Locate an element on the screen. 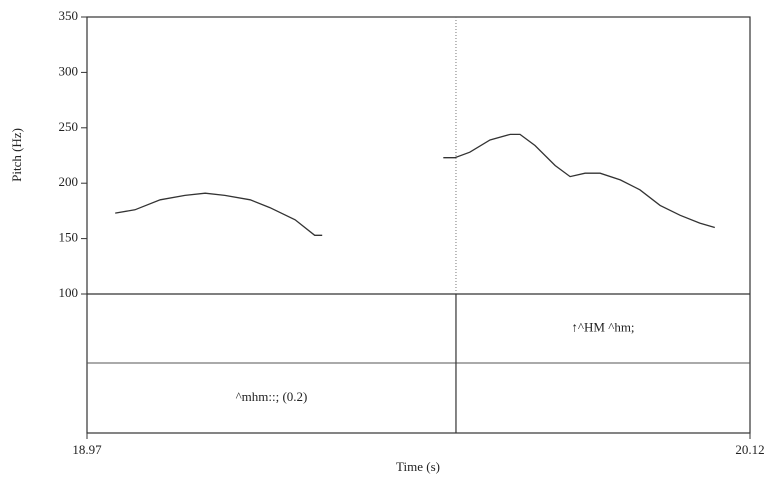  y-tick-label: 150 is located at coordinates (69, 237).